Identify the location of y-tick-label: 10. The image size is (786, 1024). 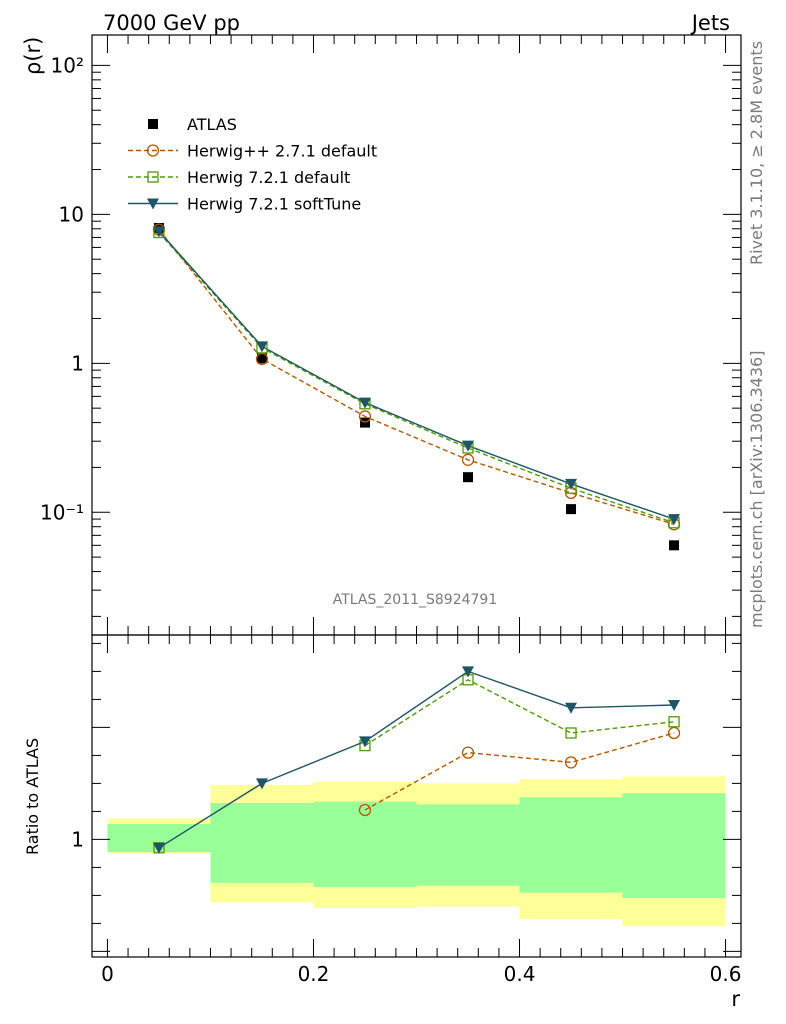
(71, 214).